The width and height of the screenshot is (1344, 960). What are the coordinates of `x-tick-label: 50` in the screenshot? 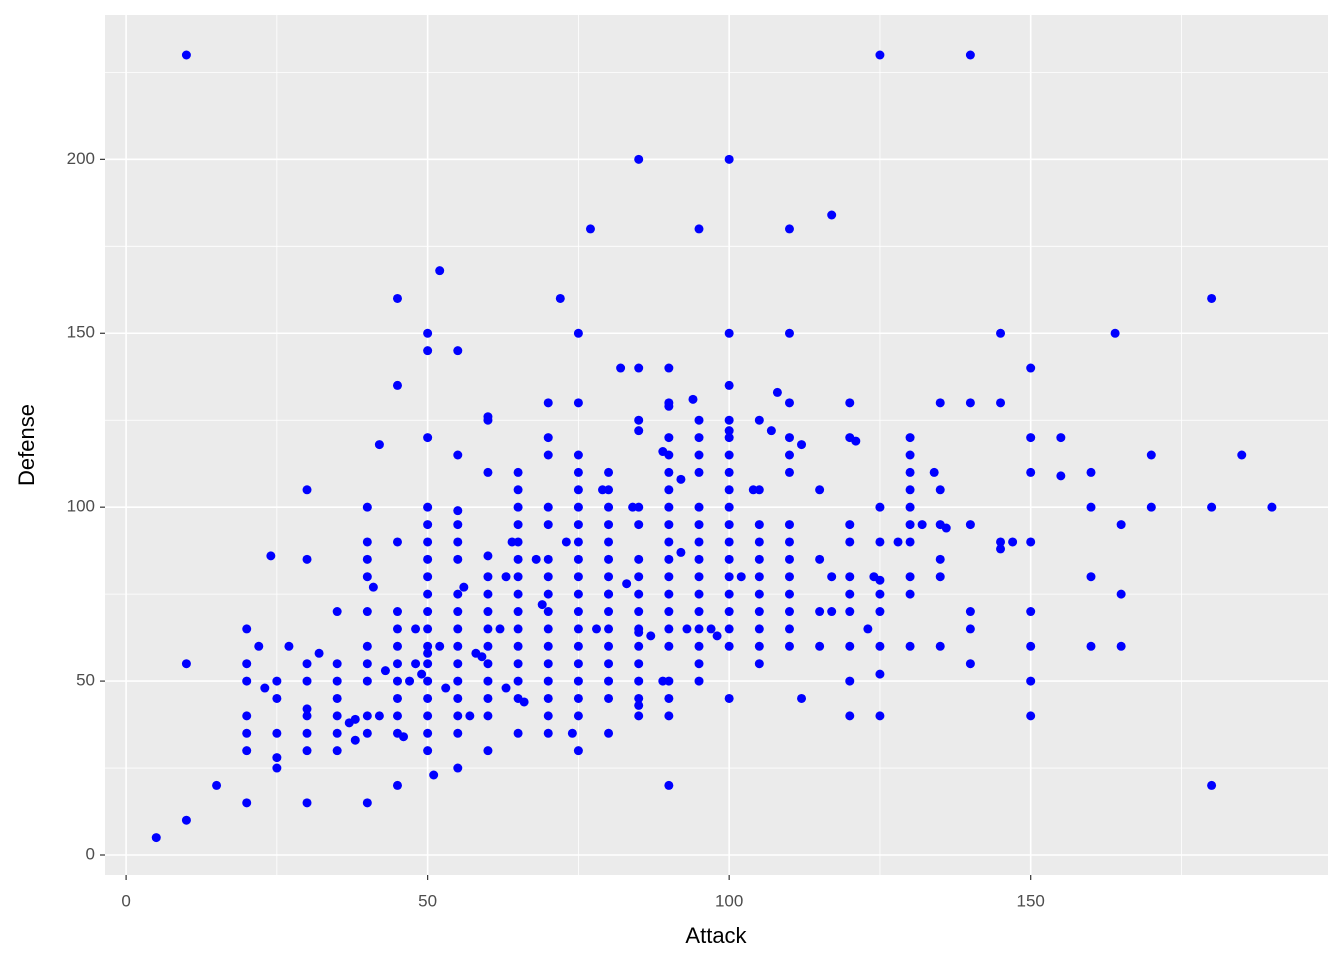 It's located at (427, 900).